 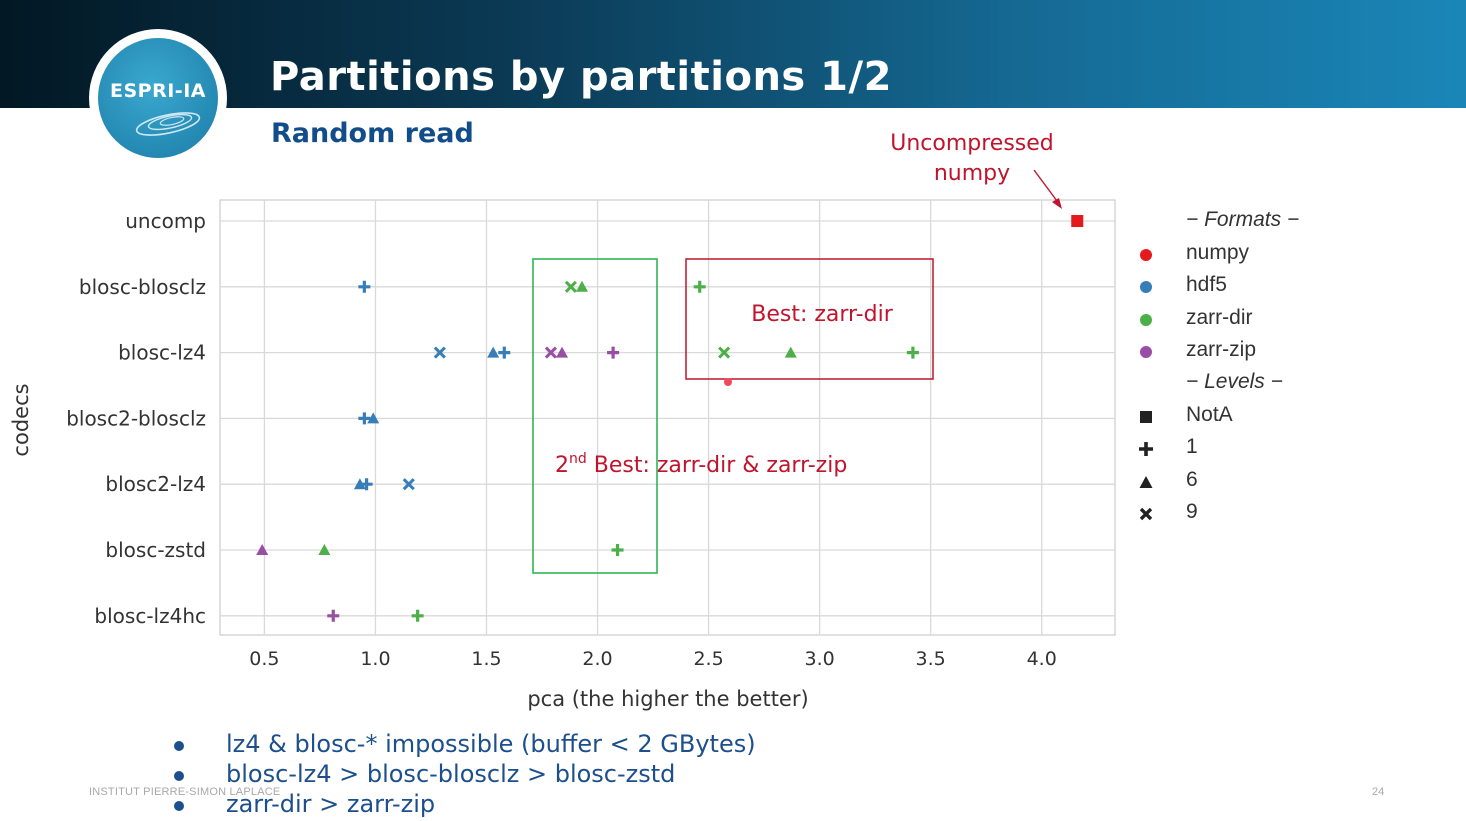 What do you see at coordinates (1245, 481) in the screenshot?
I see `legend-item-level-6: 6` at bounding box center [1245, 481].